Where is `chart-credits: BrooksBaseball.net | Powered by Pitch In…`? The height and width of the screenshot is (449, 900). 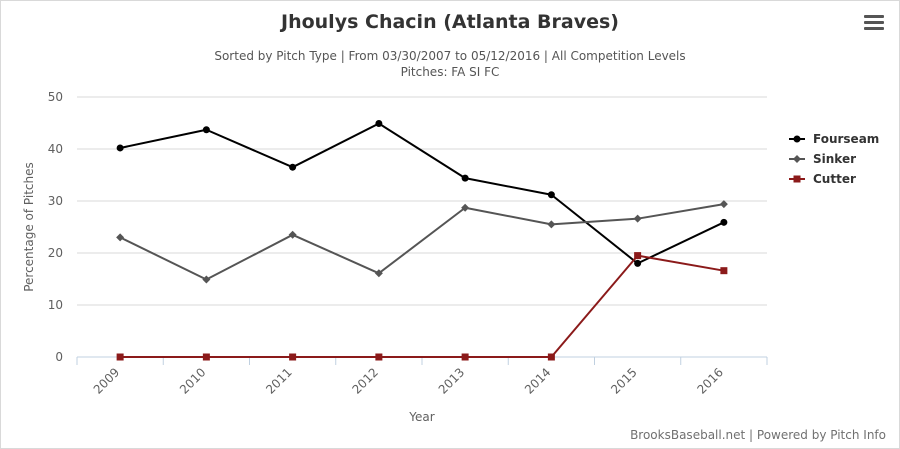
chart-credits: BrooksBaseball.net | Powered by Pitch In… is located at coordinates (758, 435).